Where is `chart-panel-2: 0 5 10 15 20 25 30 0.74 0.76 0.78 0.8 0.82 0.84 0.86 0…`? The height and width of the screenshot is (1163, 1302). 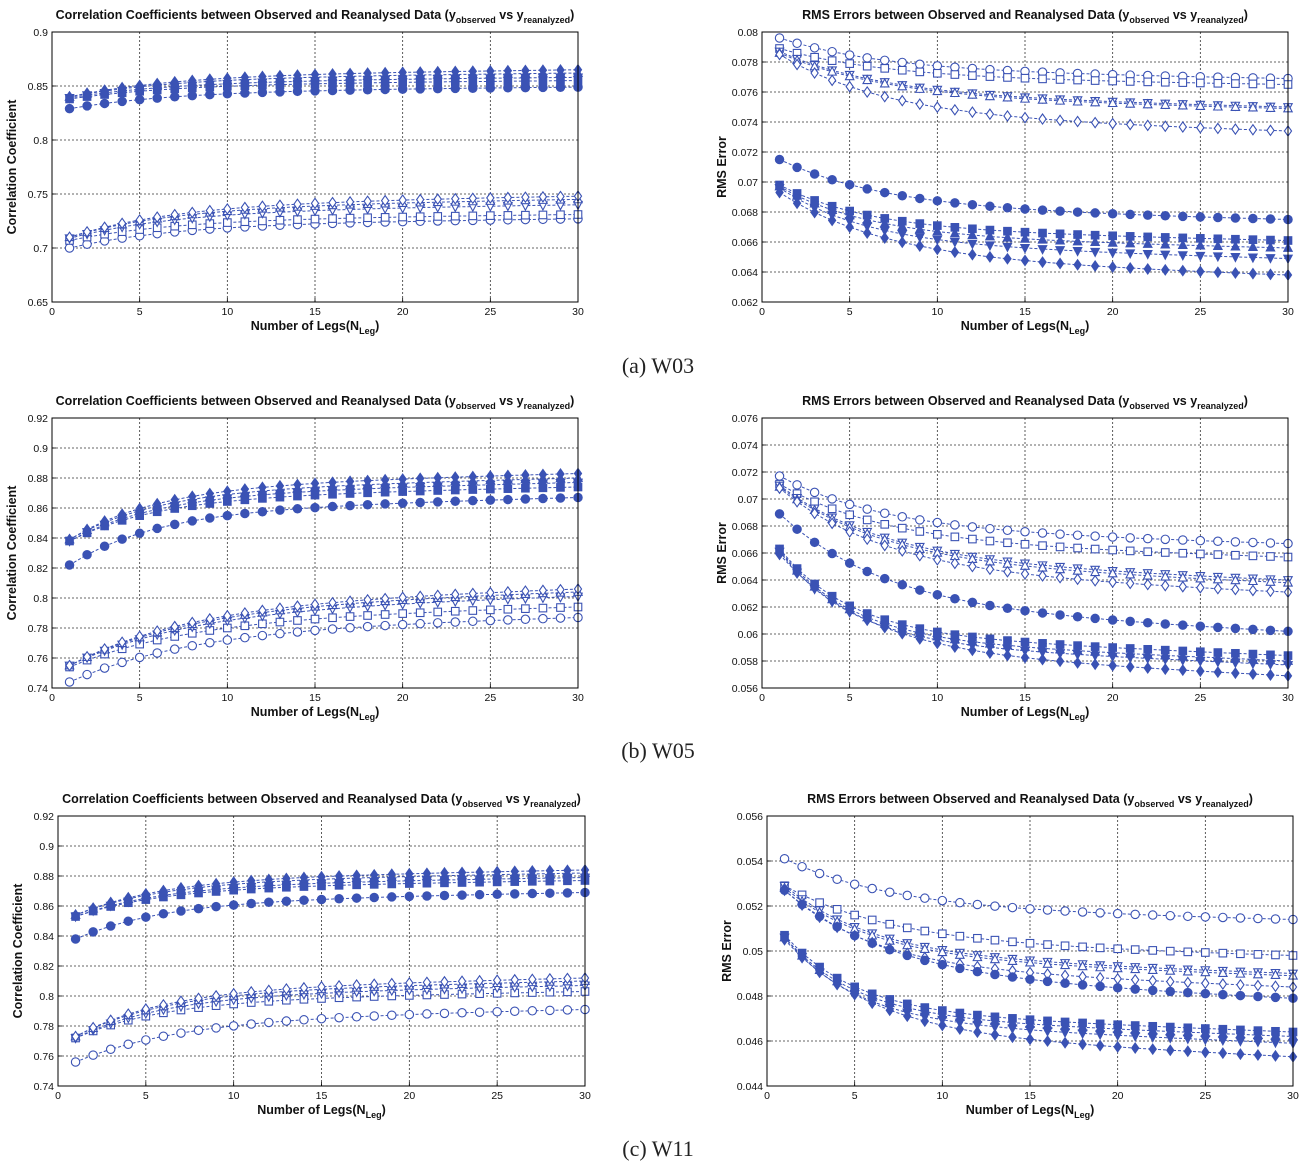 chart-panel-2: 0 5 10 15 20 25 30 0.74 0.76 0.78 0.8 0.82 0.84 0.86 0… is located at coordinates (294, 558).